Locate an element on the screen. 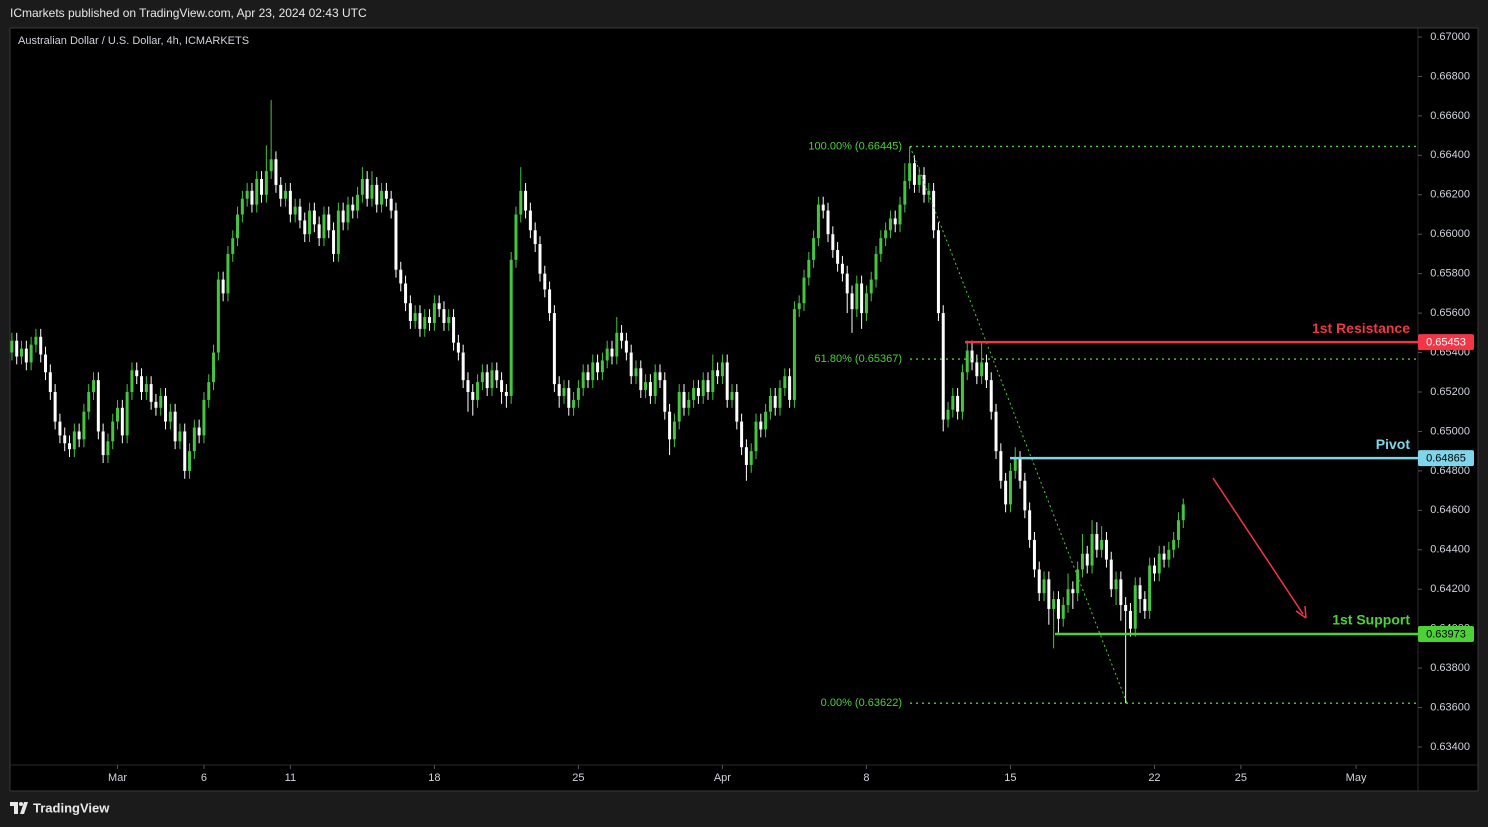 This screenshot has width=1488, height=827. y-tick-label: 0.63800 is located at coordinates (1450, 668).